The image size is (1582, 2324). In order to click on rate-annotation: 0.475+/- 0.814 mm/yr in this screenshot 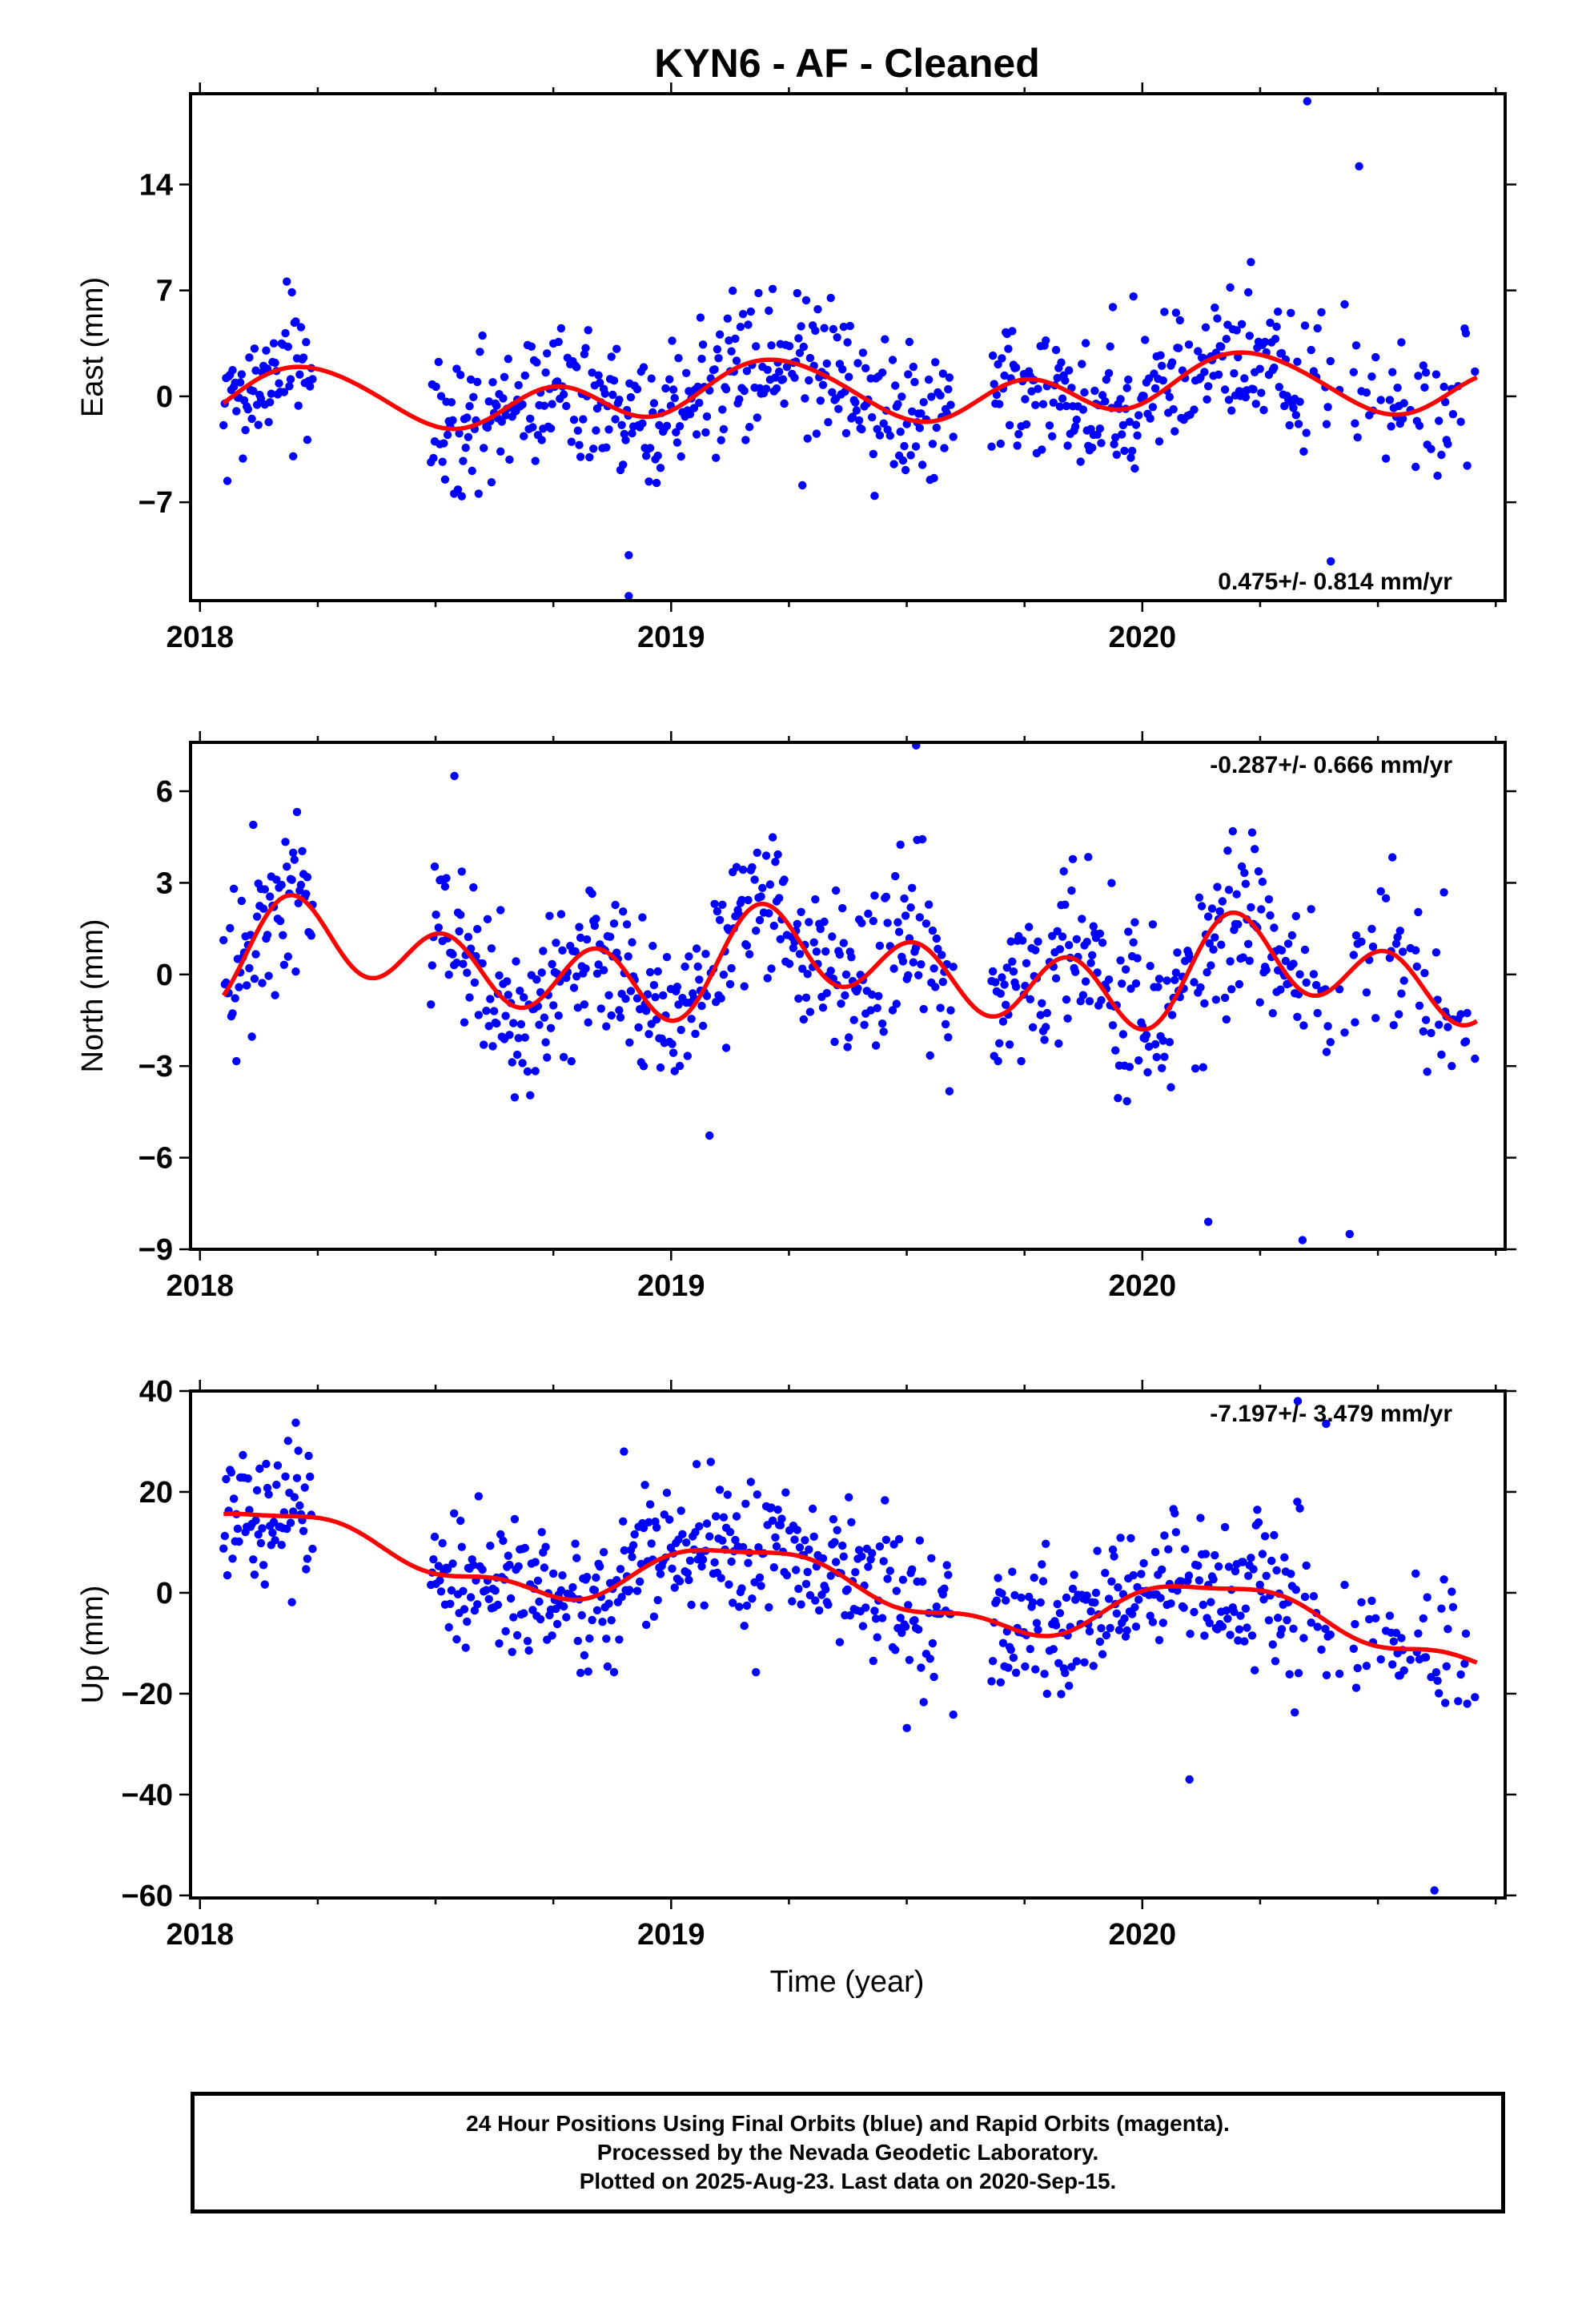, I will do `click(1335, 582)`.